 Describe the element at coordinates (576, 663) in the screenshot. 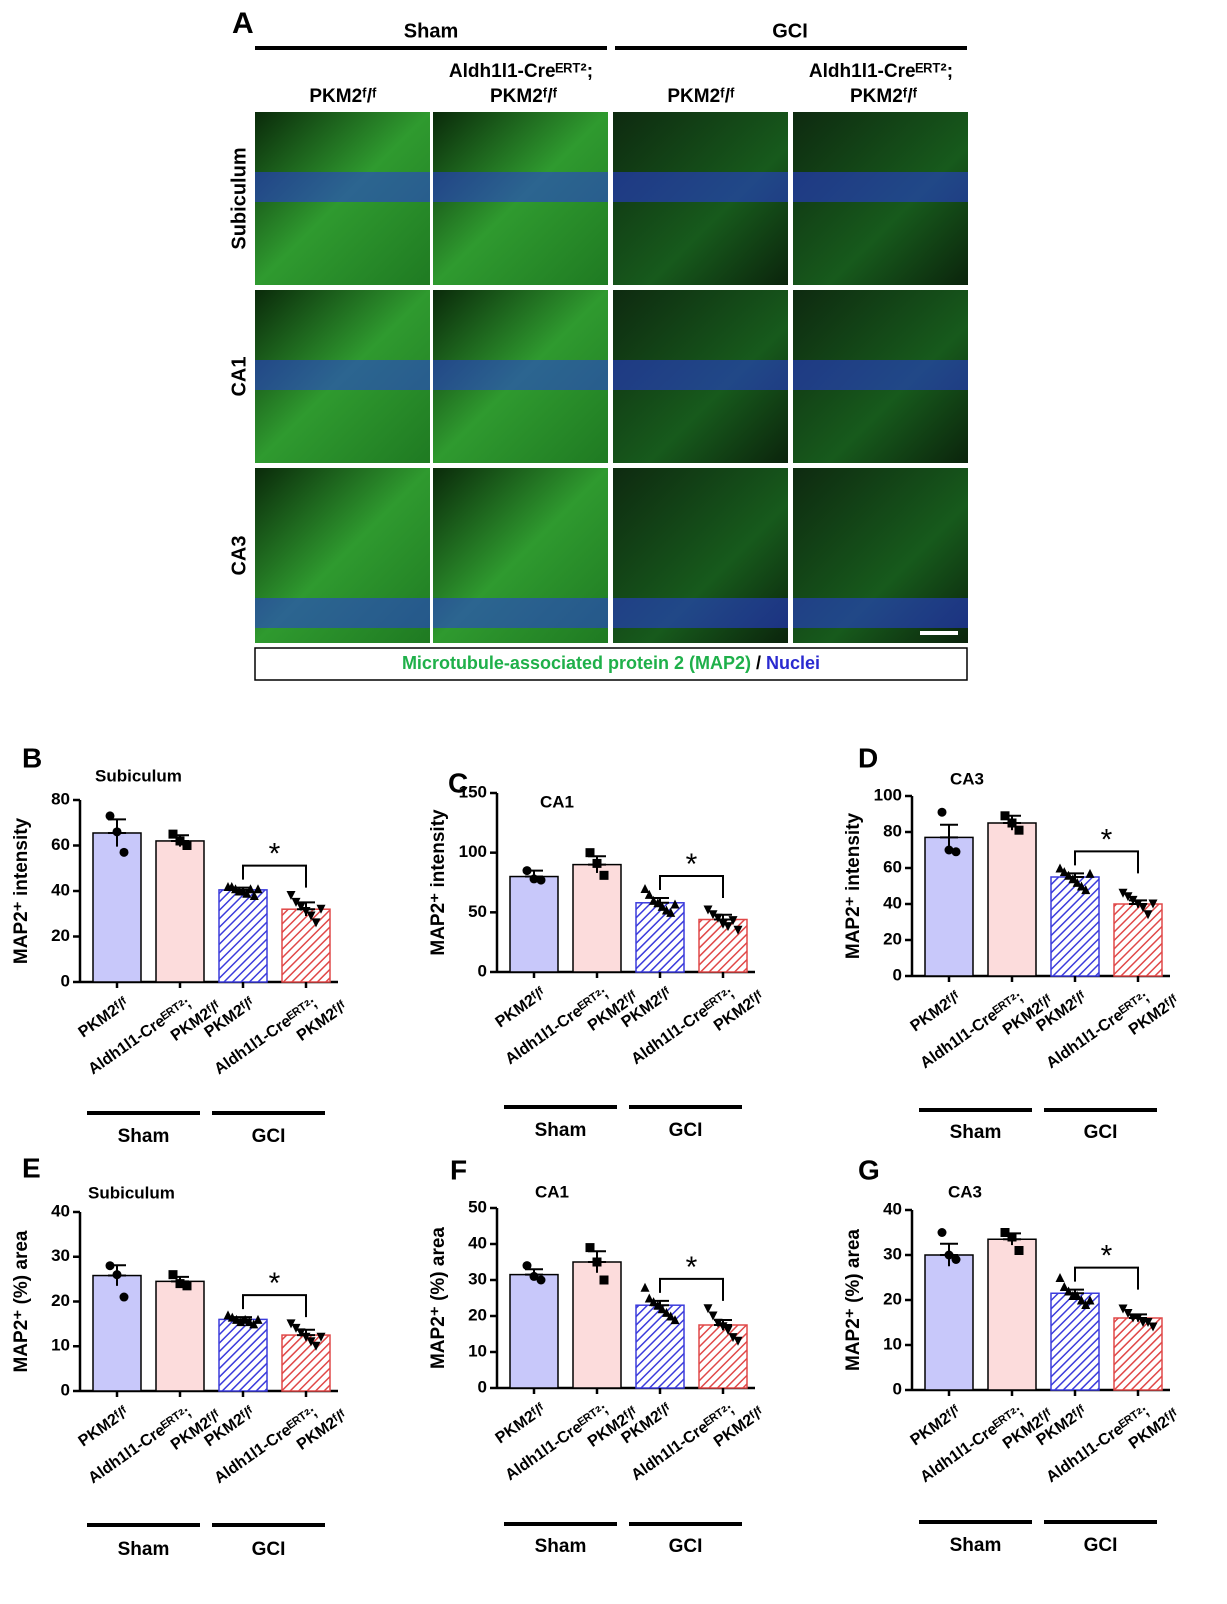

I see `legend-map2: Microtubule-associated protein 2 (MAP2)` at that location.